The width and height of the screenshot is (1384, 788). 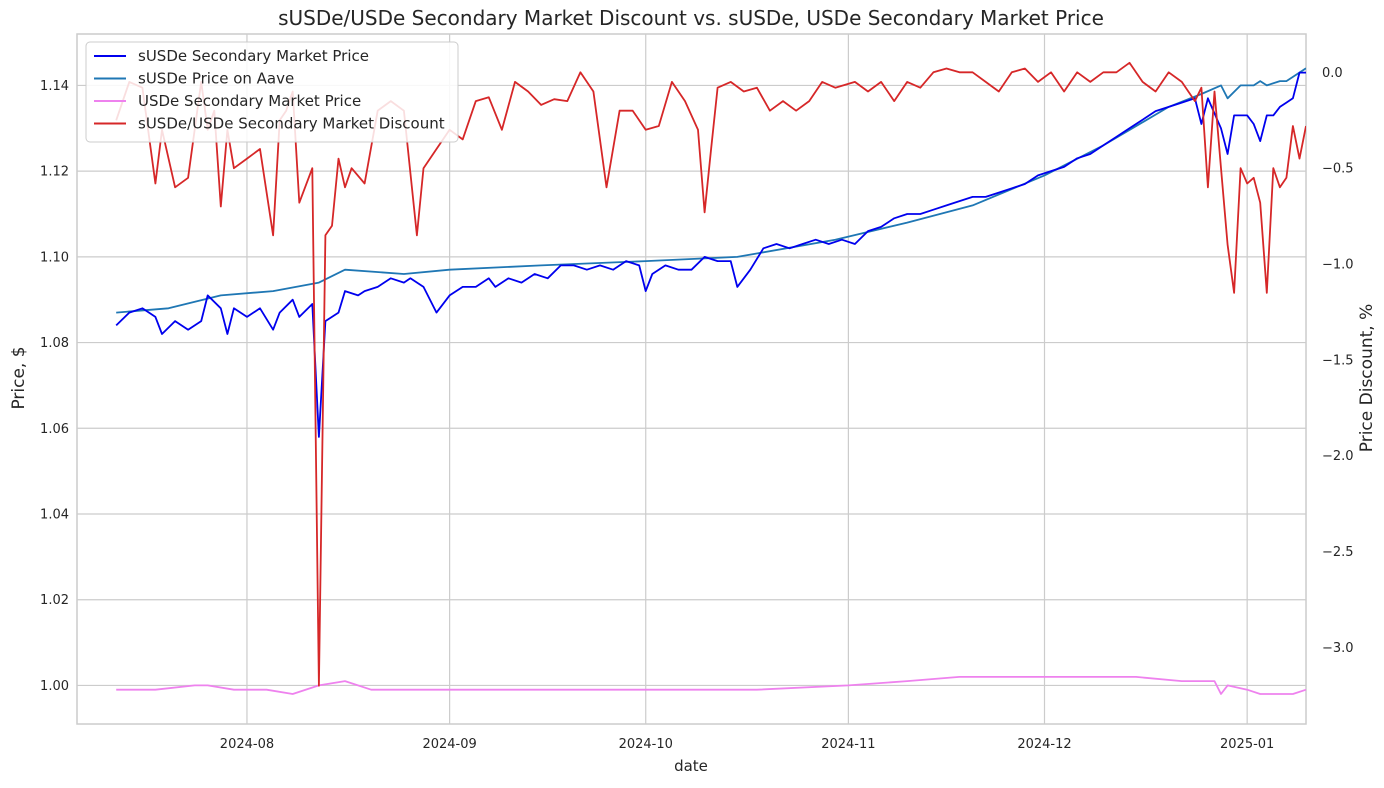 What do you see at coordinates (1338, 456) in the screenshot?
I see `y2-tick-label: −2.0` at bounding box center [1338, 456].